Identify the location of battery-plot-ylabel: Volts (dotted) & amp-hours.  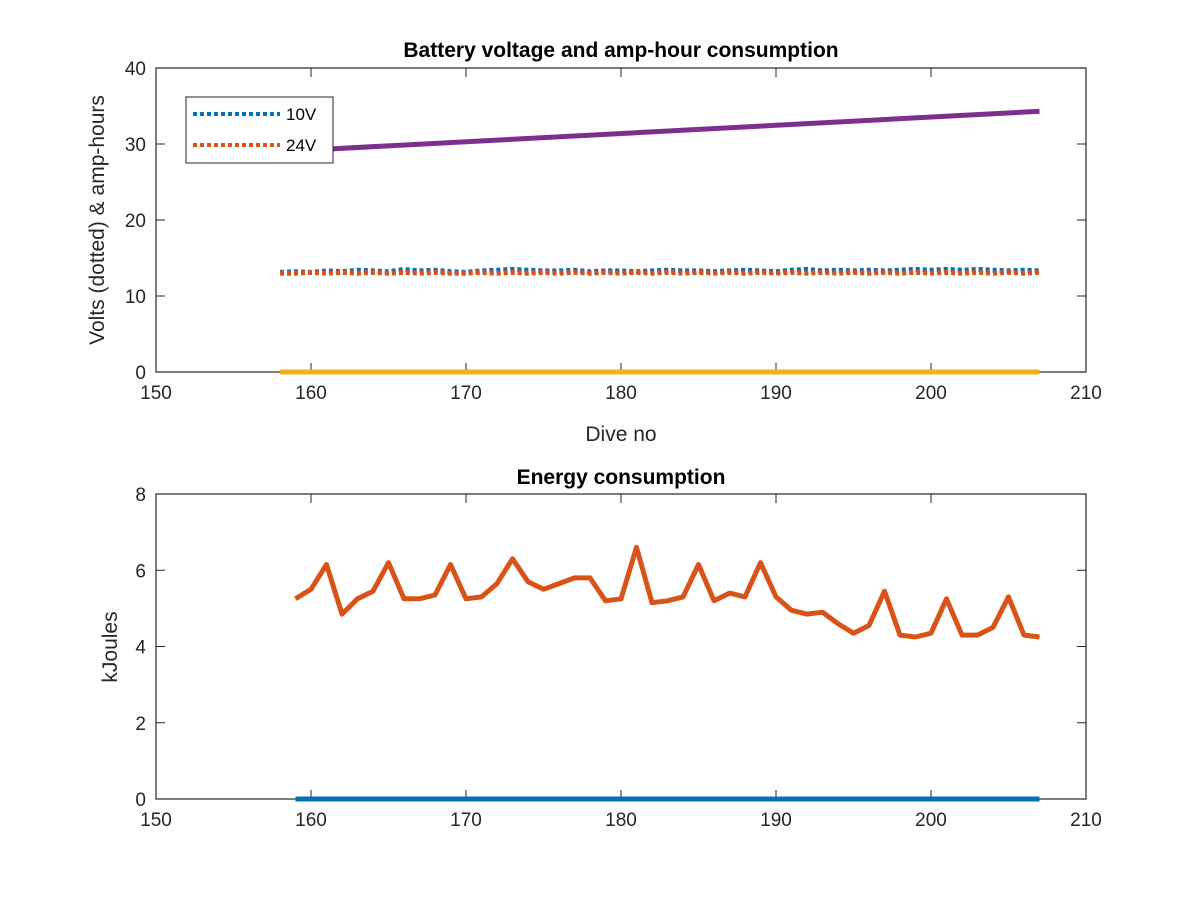
(97, 220).